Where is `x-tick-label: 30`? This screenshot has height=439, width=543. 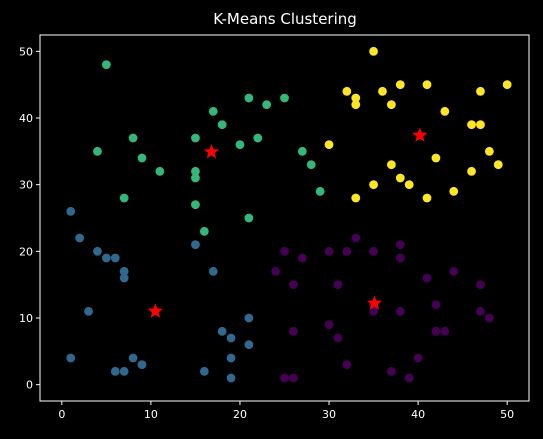
x-tick-label: 30 is located at coordinates (329, 414).